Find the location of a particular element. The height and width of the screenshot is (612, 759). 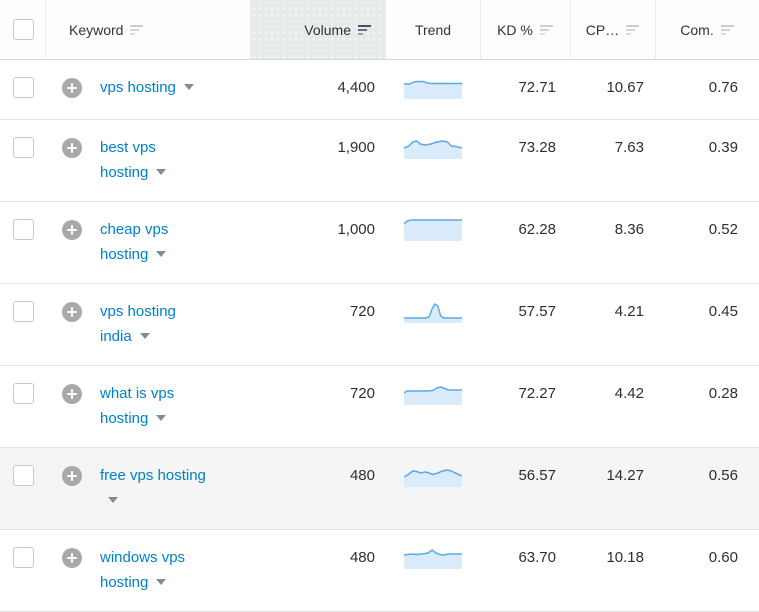

keyword-link: best vps hosting is located at coordinates (128, 160).